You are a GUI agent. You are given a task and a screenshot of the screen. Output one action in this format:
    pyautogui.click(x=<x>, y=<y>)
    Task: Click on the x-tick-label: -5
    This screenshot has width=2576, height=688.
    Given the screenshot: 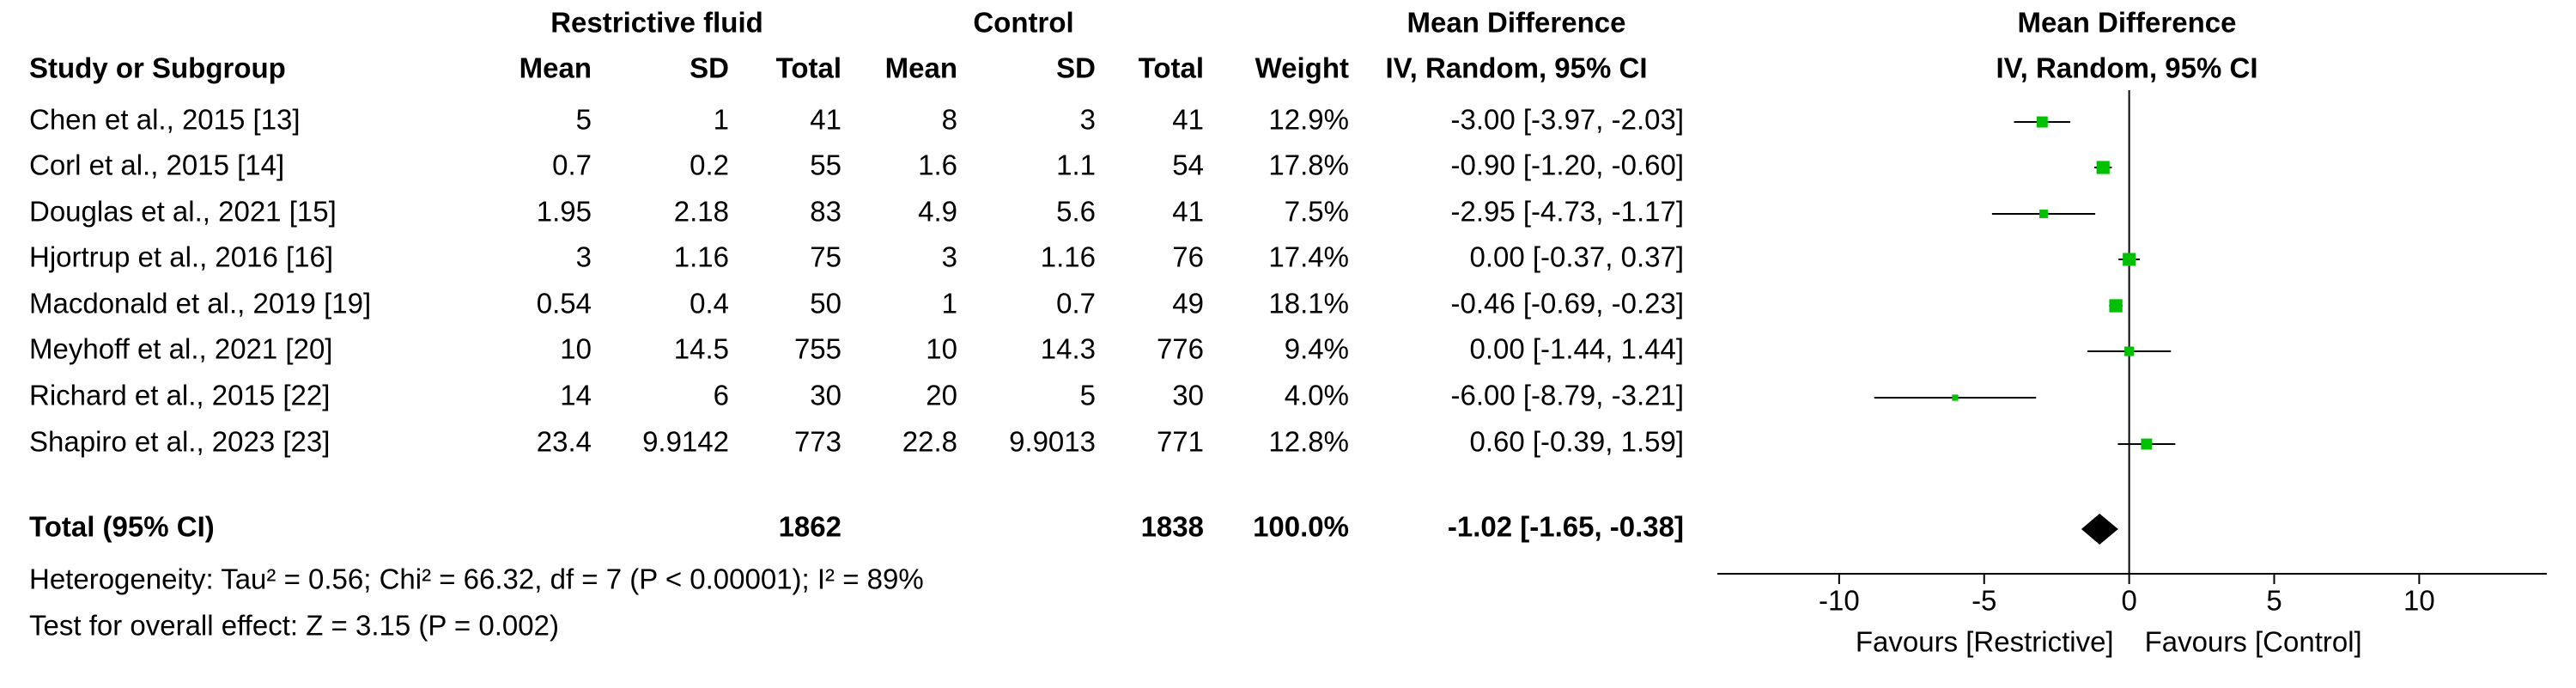 What is the action you would take?
    pyautogui.click(x=1983, y=601)
    